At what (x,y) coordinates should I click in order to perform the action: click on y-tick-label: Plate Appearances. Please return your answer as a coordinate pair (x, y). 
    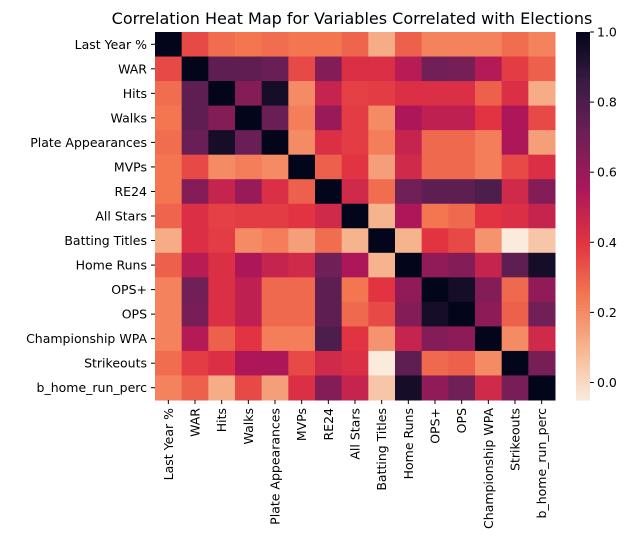
    Looking at the image, I should click on (88, 142).